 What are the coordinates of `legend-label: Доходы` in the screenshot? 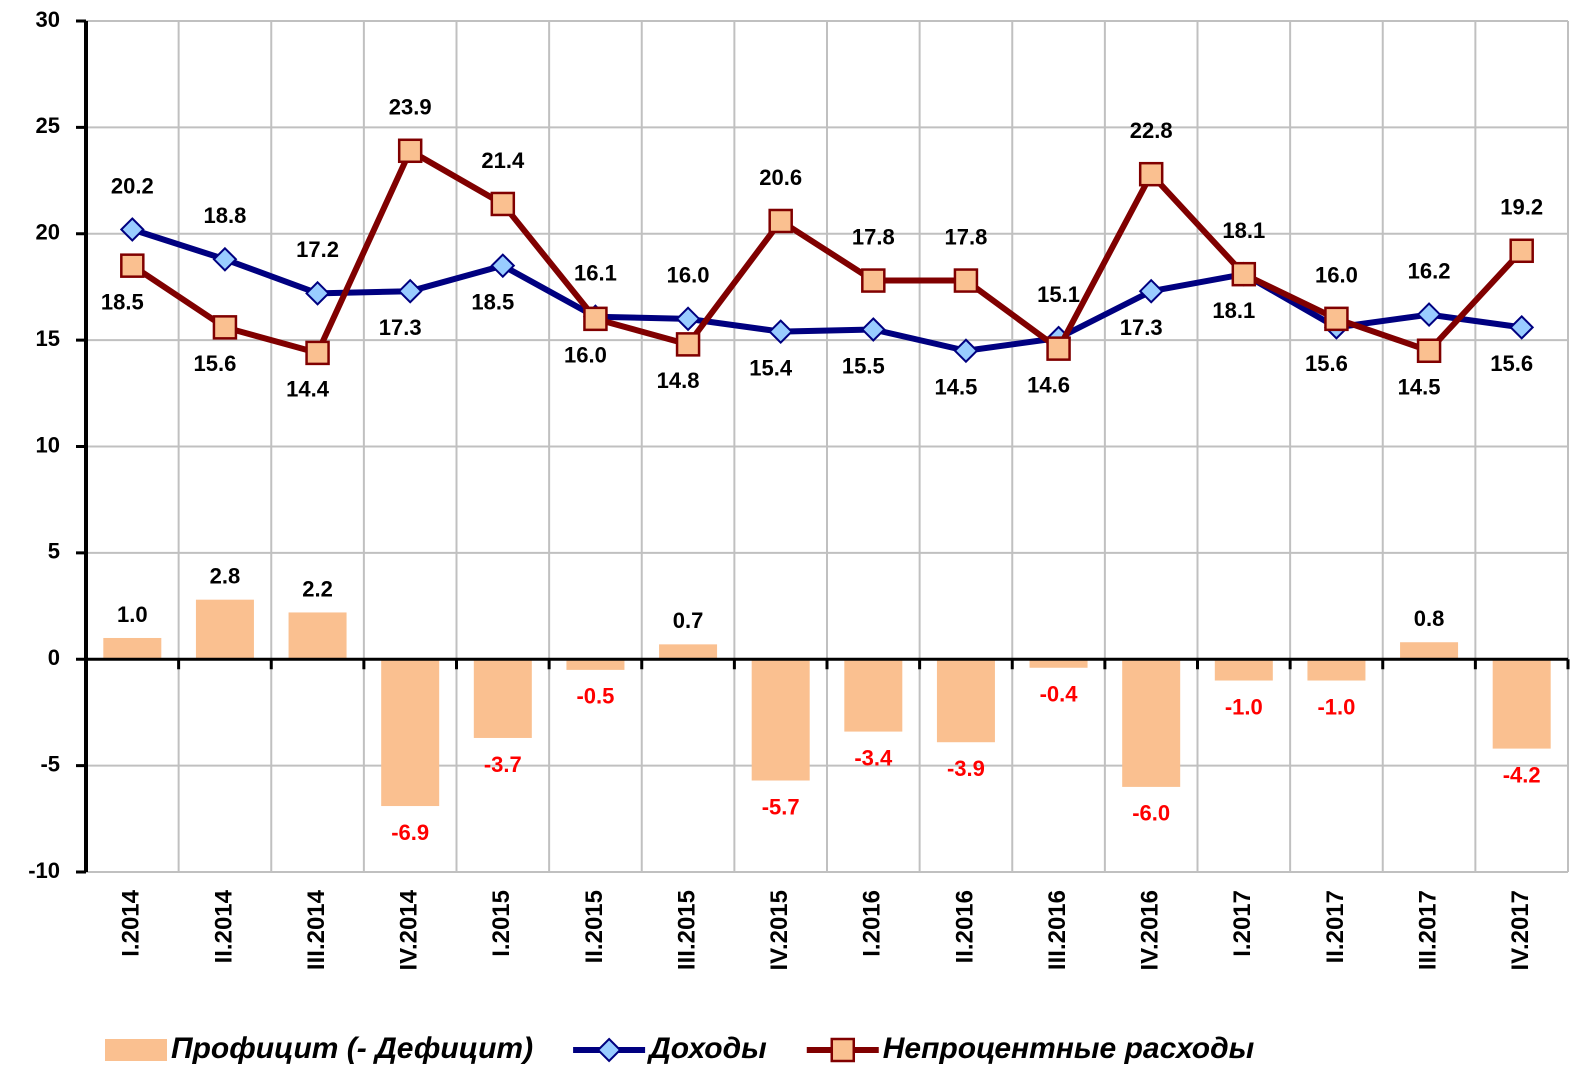 It's located at (706, 1048).